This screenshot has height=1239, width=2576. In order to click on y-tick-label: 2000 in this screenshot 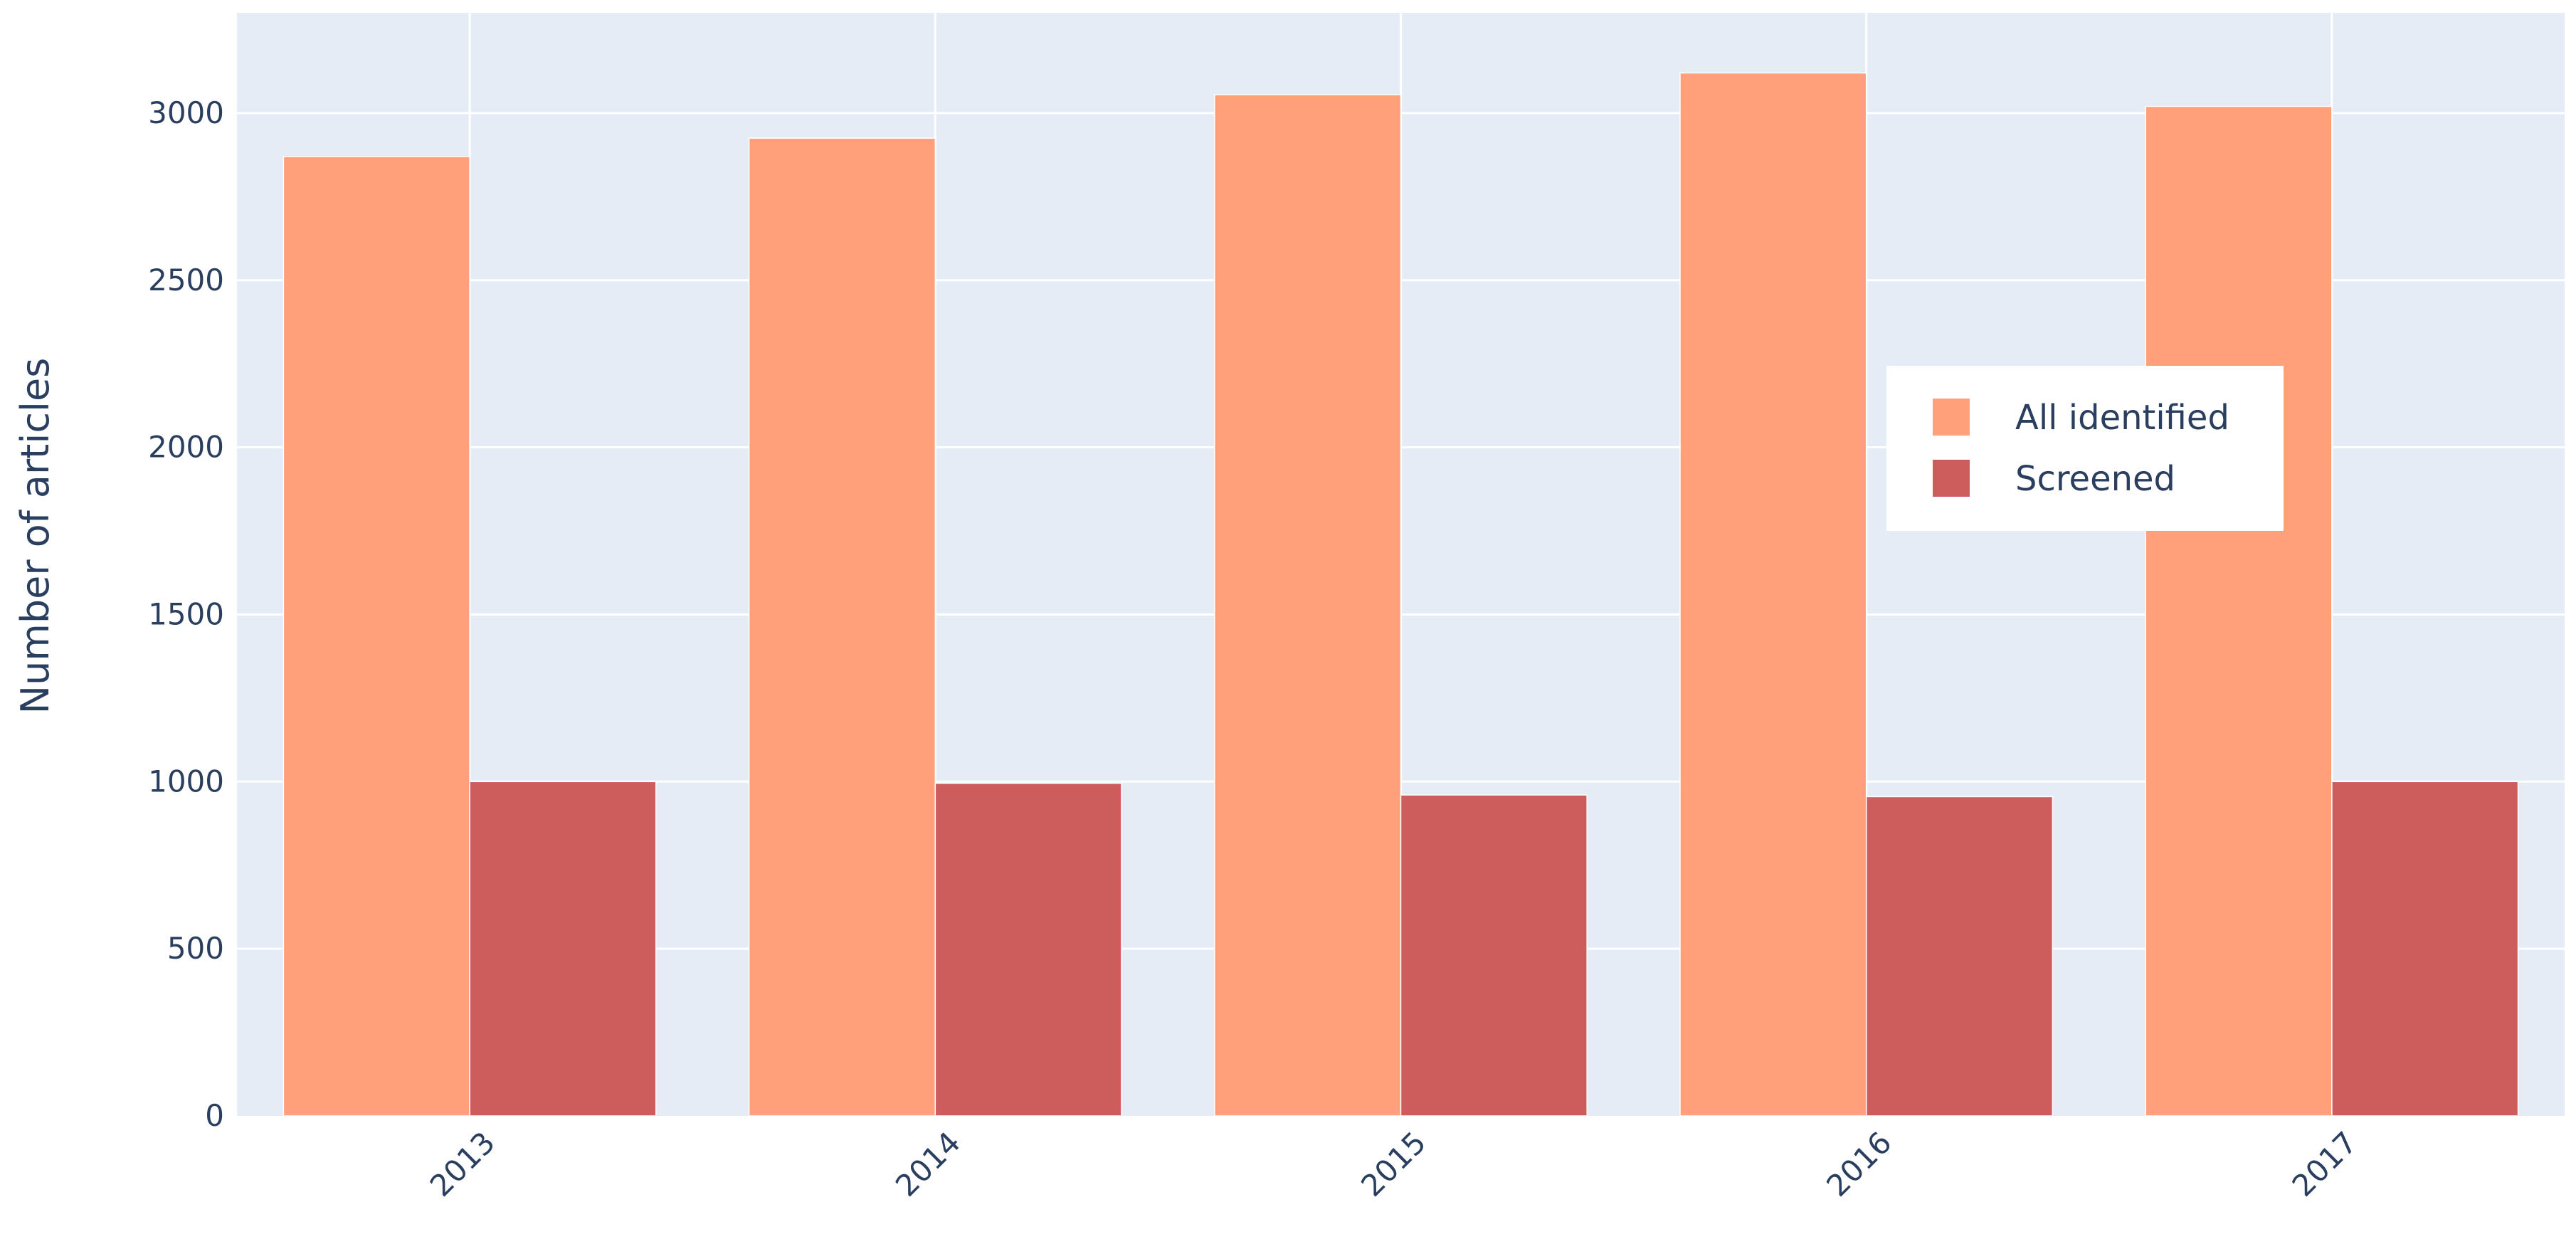, I will do `click(186, 447)`.